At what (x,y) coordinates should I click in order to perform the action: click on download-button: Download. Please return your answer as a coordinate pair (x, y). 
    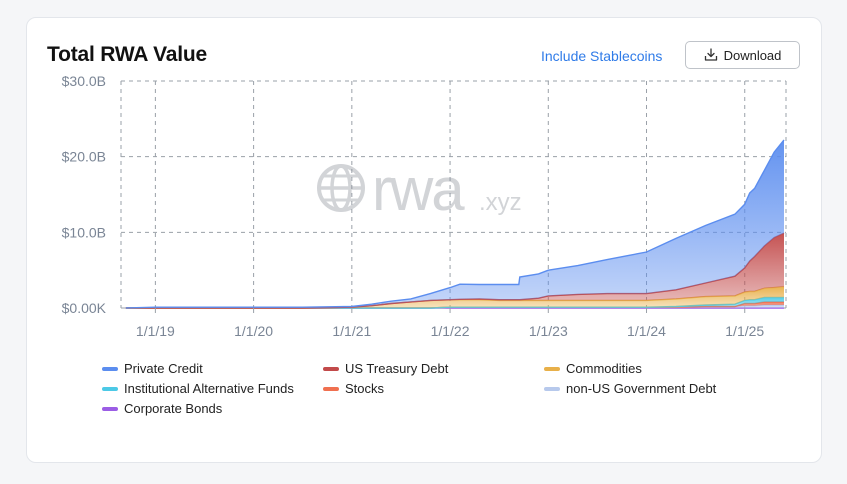
    Looking at the image, I should click on (742, 55).